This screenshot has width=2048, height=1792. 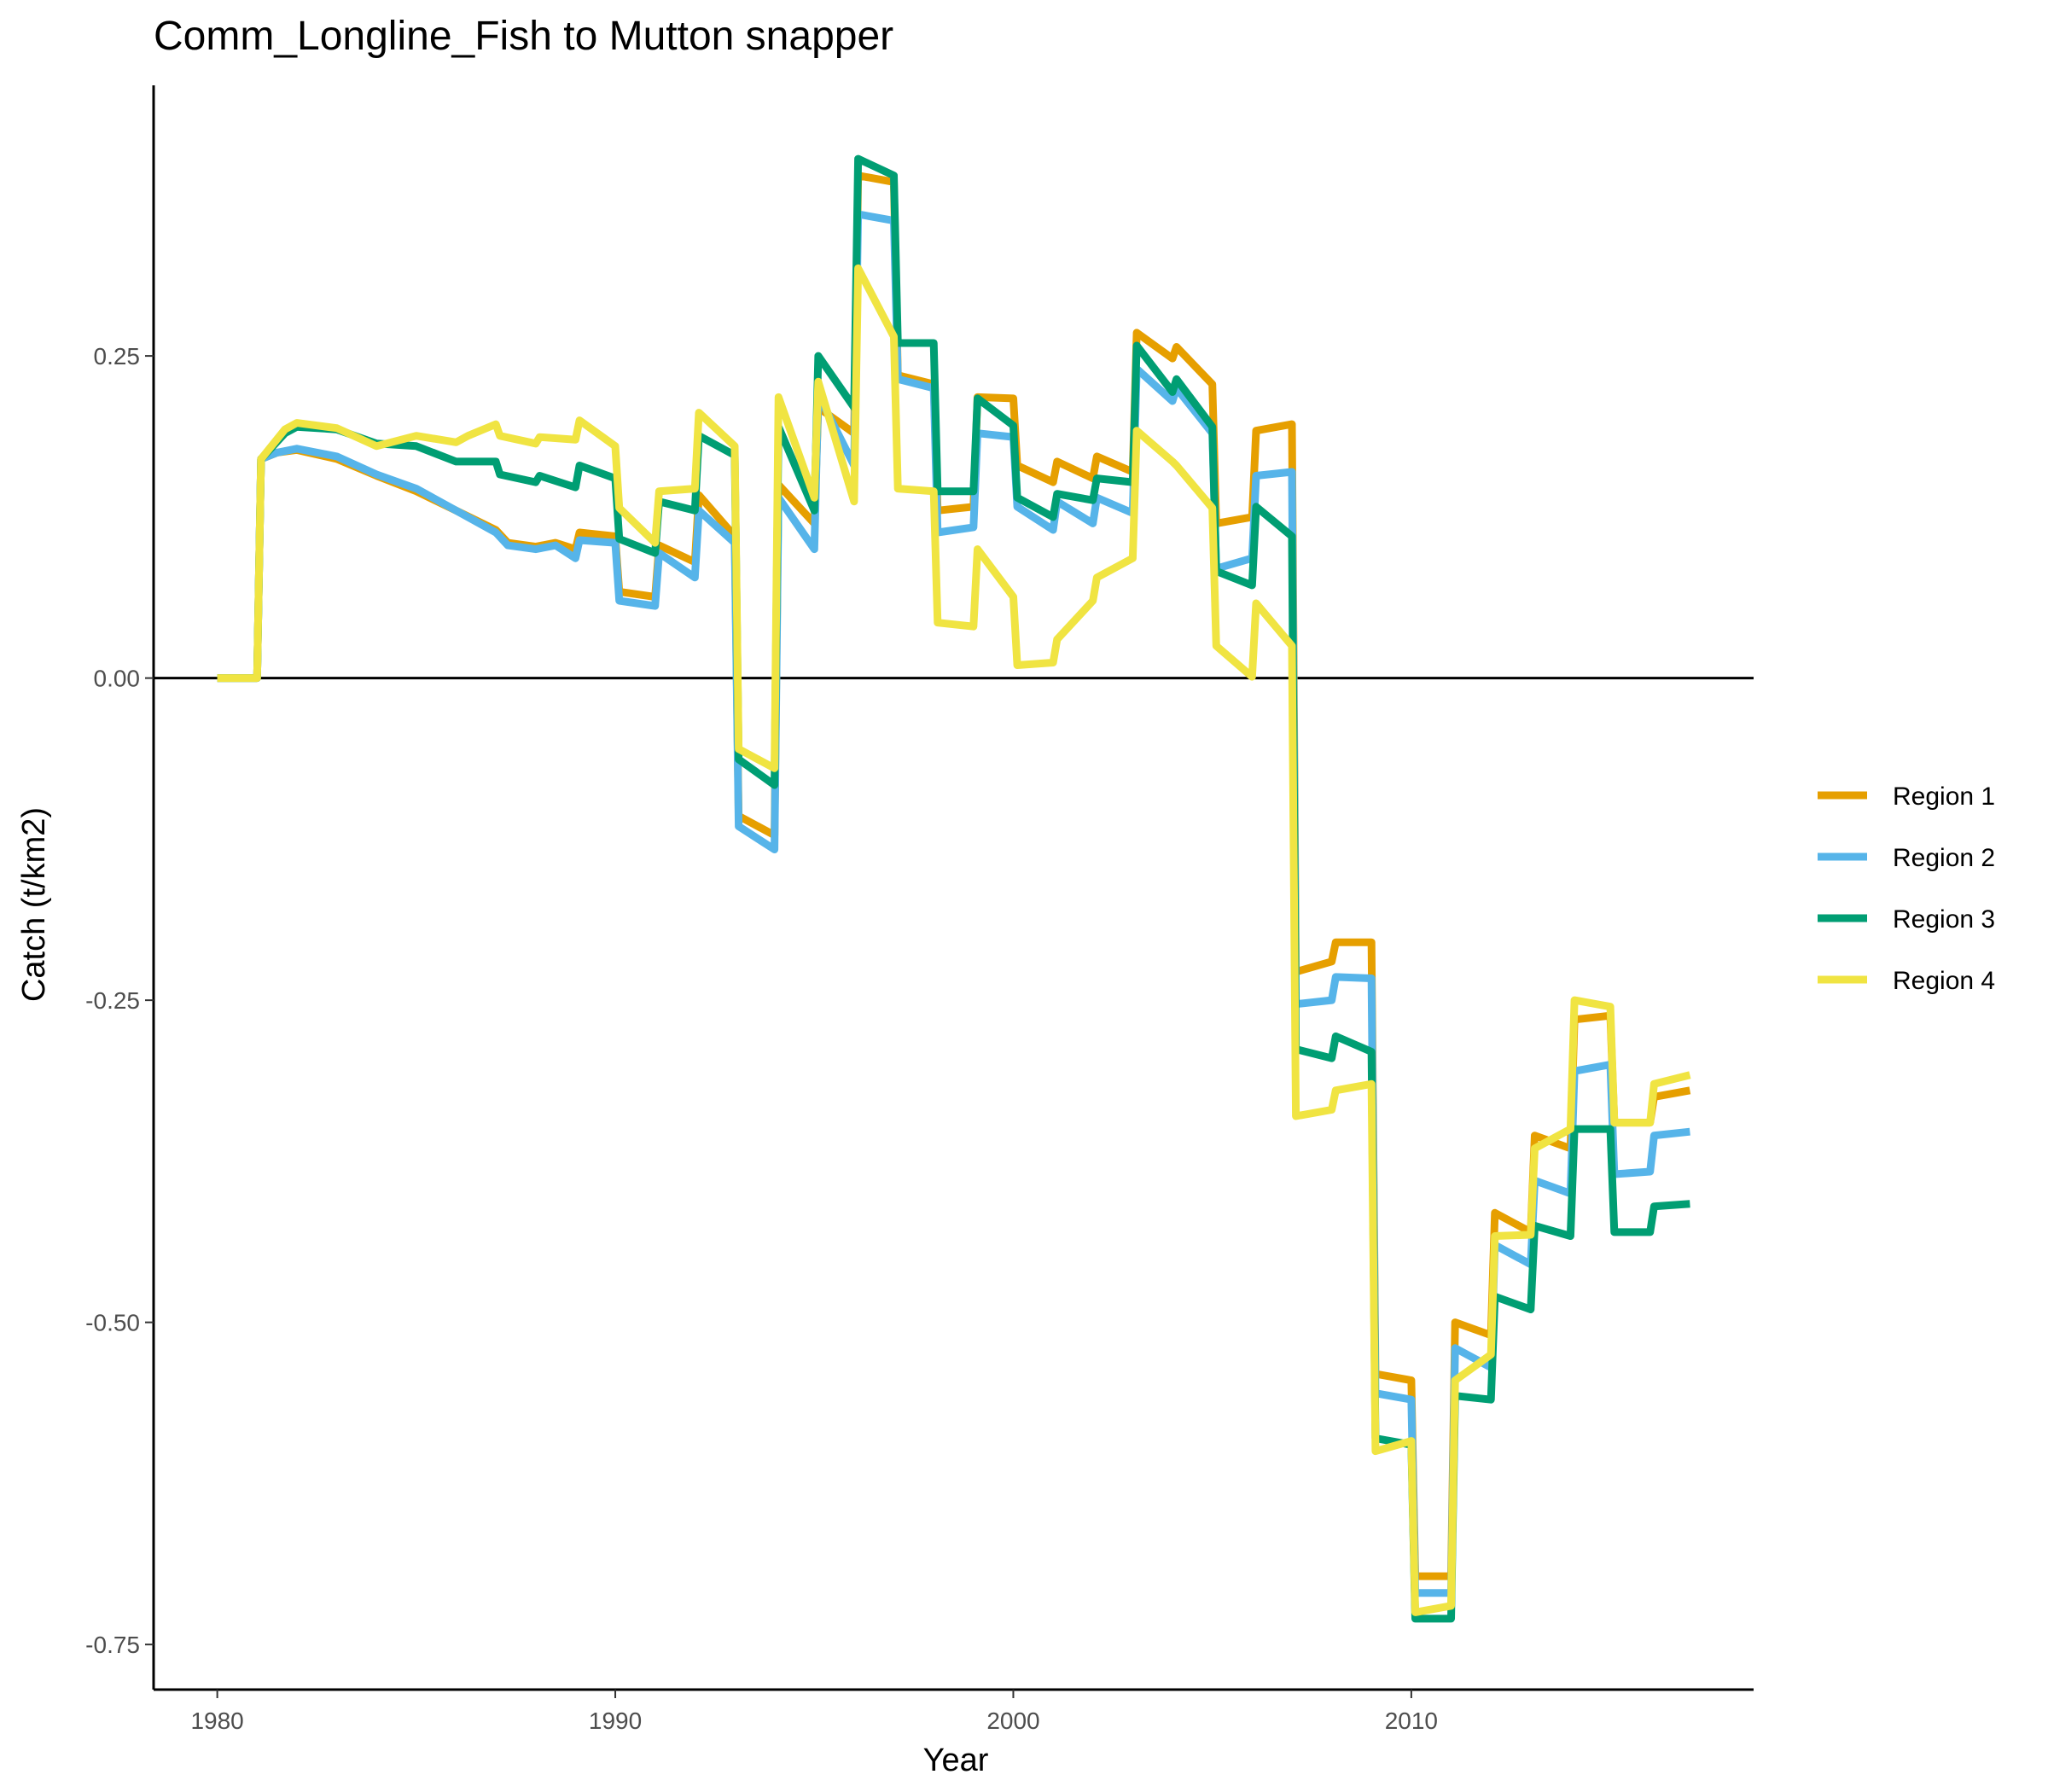 I want to click on legend-label-region-2: Region 2, so click(x=1944, y=858).